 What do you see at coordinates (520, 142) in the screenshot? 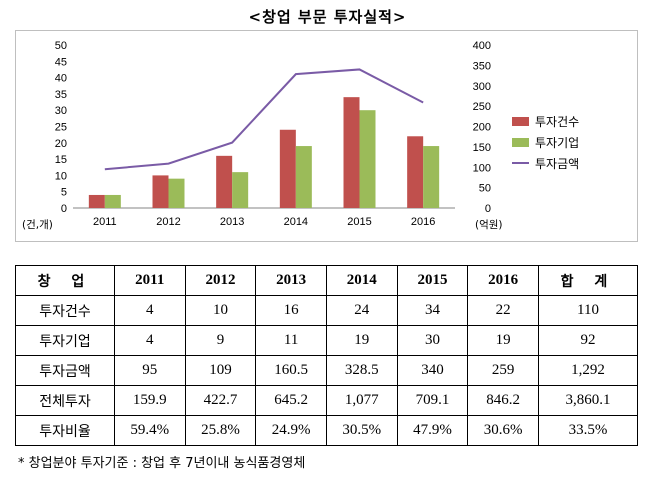
I see `legend-swatch-투자기업` at bounding box center [520, 142].